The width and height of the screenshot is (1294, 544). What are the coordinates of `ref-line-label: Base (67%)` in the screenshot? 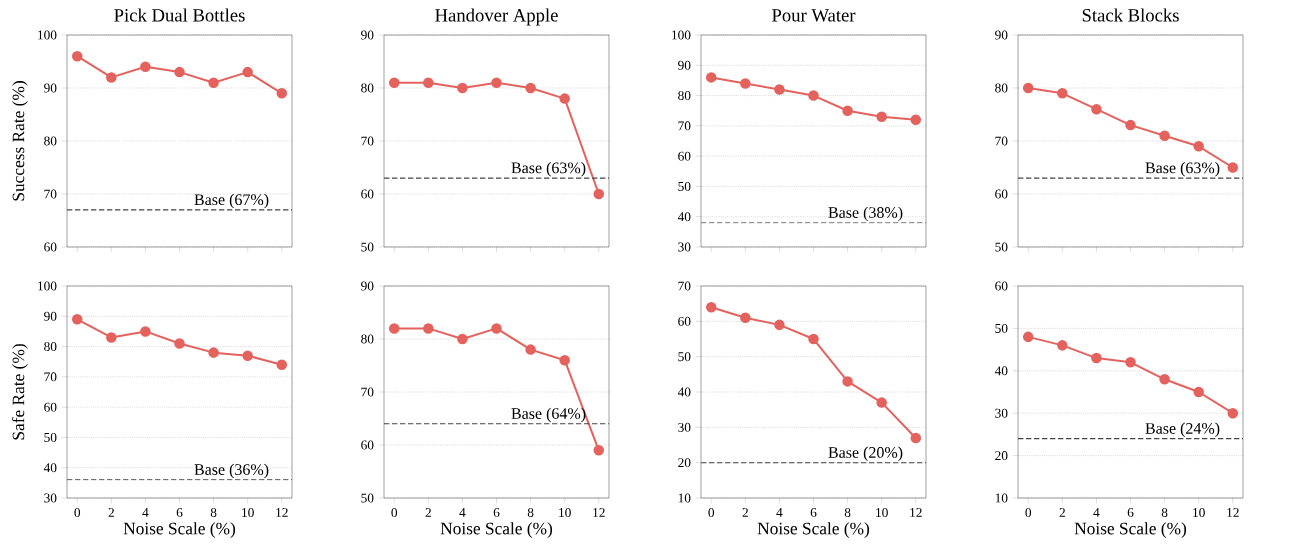 It's located at (231, 201).